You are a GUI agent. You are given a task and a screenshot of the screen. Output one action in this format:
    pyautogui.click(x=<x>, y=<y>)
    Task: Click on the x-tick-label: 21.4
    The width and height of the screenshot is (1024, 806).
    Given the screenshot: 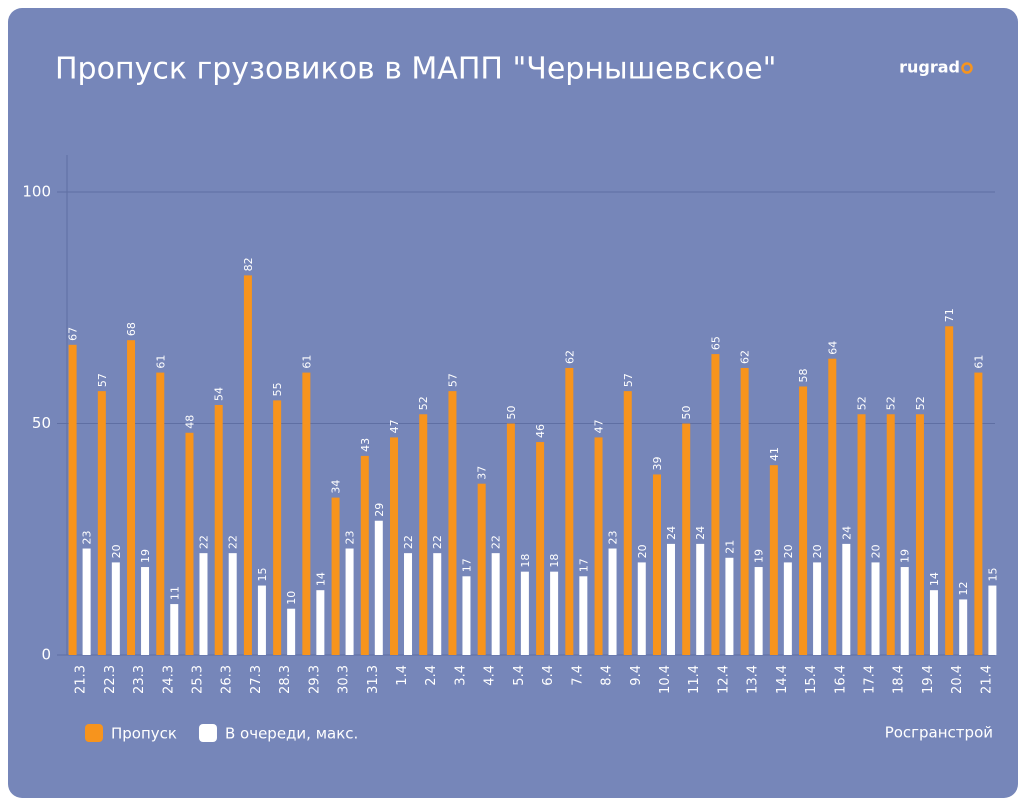 What is the action you would take?
    pyautogui.click(x=986, y=679)
    